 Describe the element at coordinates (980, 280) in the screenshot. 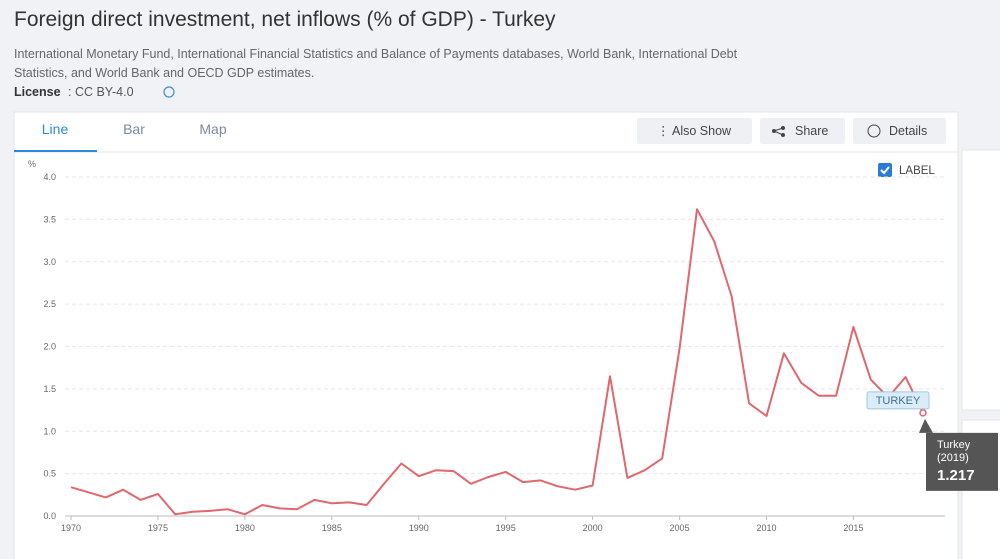

I see `side-panel` at that location.